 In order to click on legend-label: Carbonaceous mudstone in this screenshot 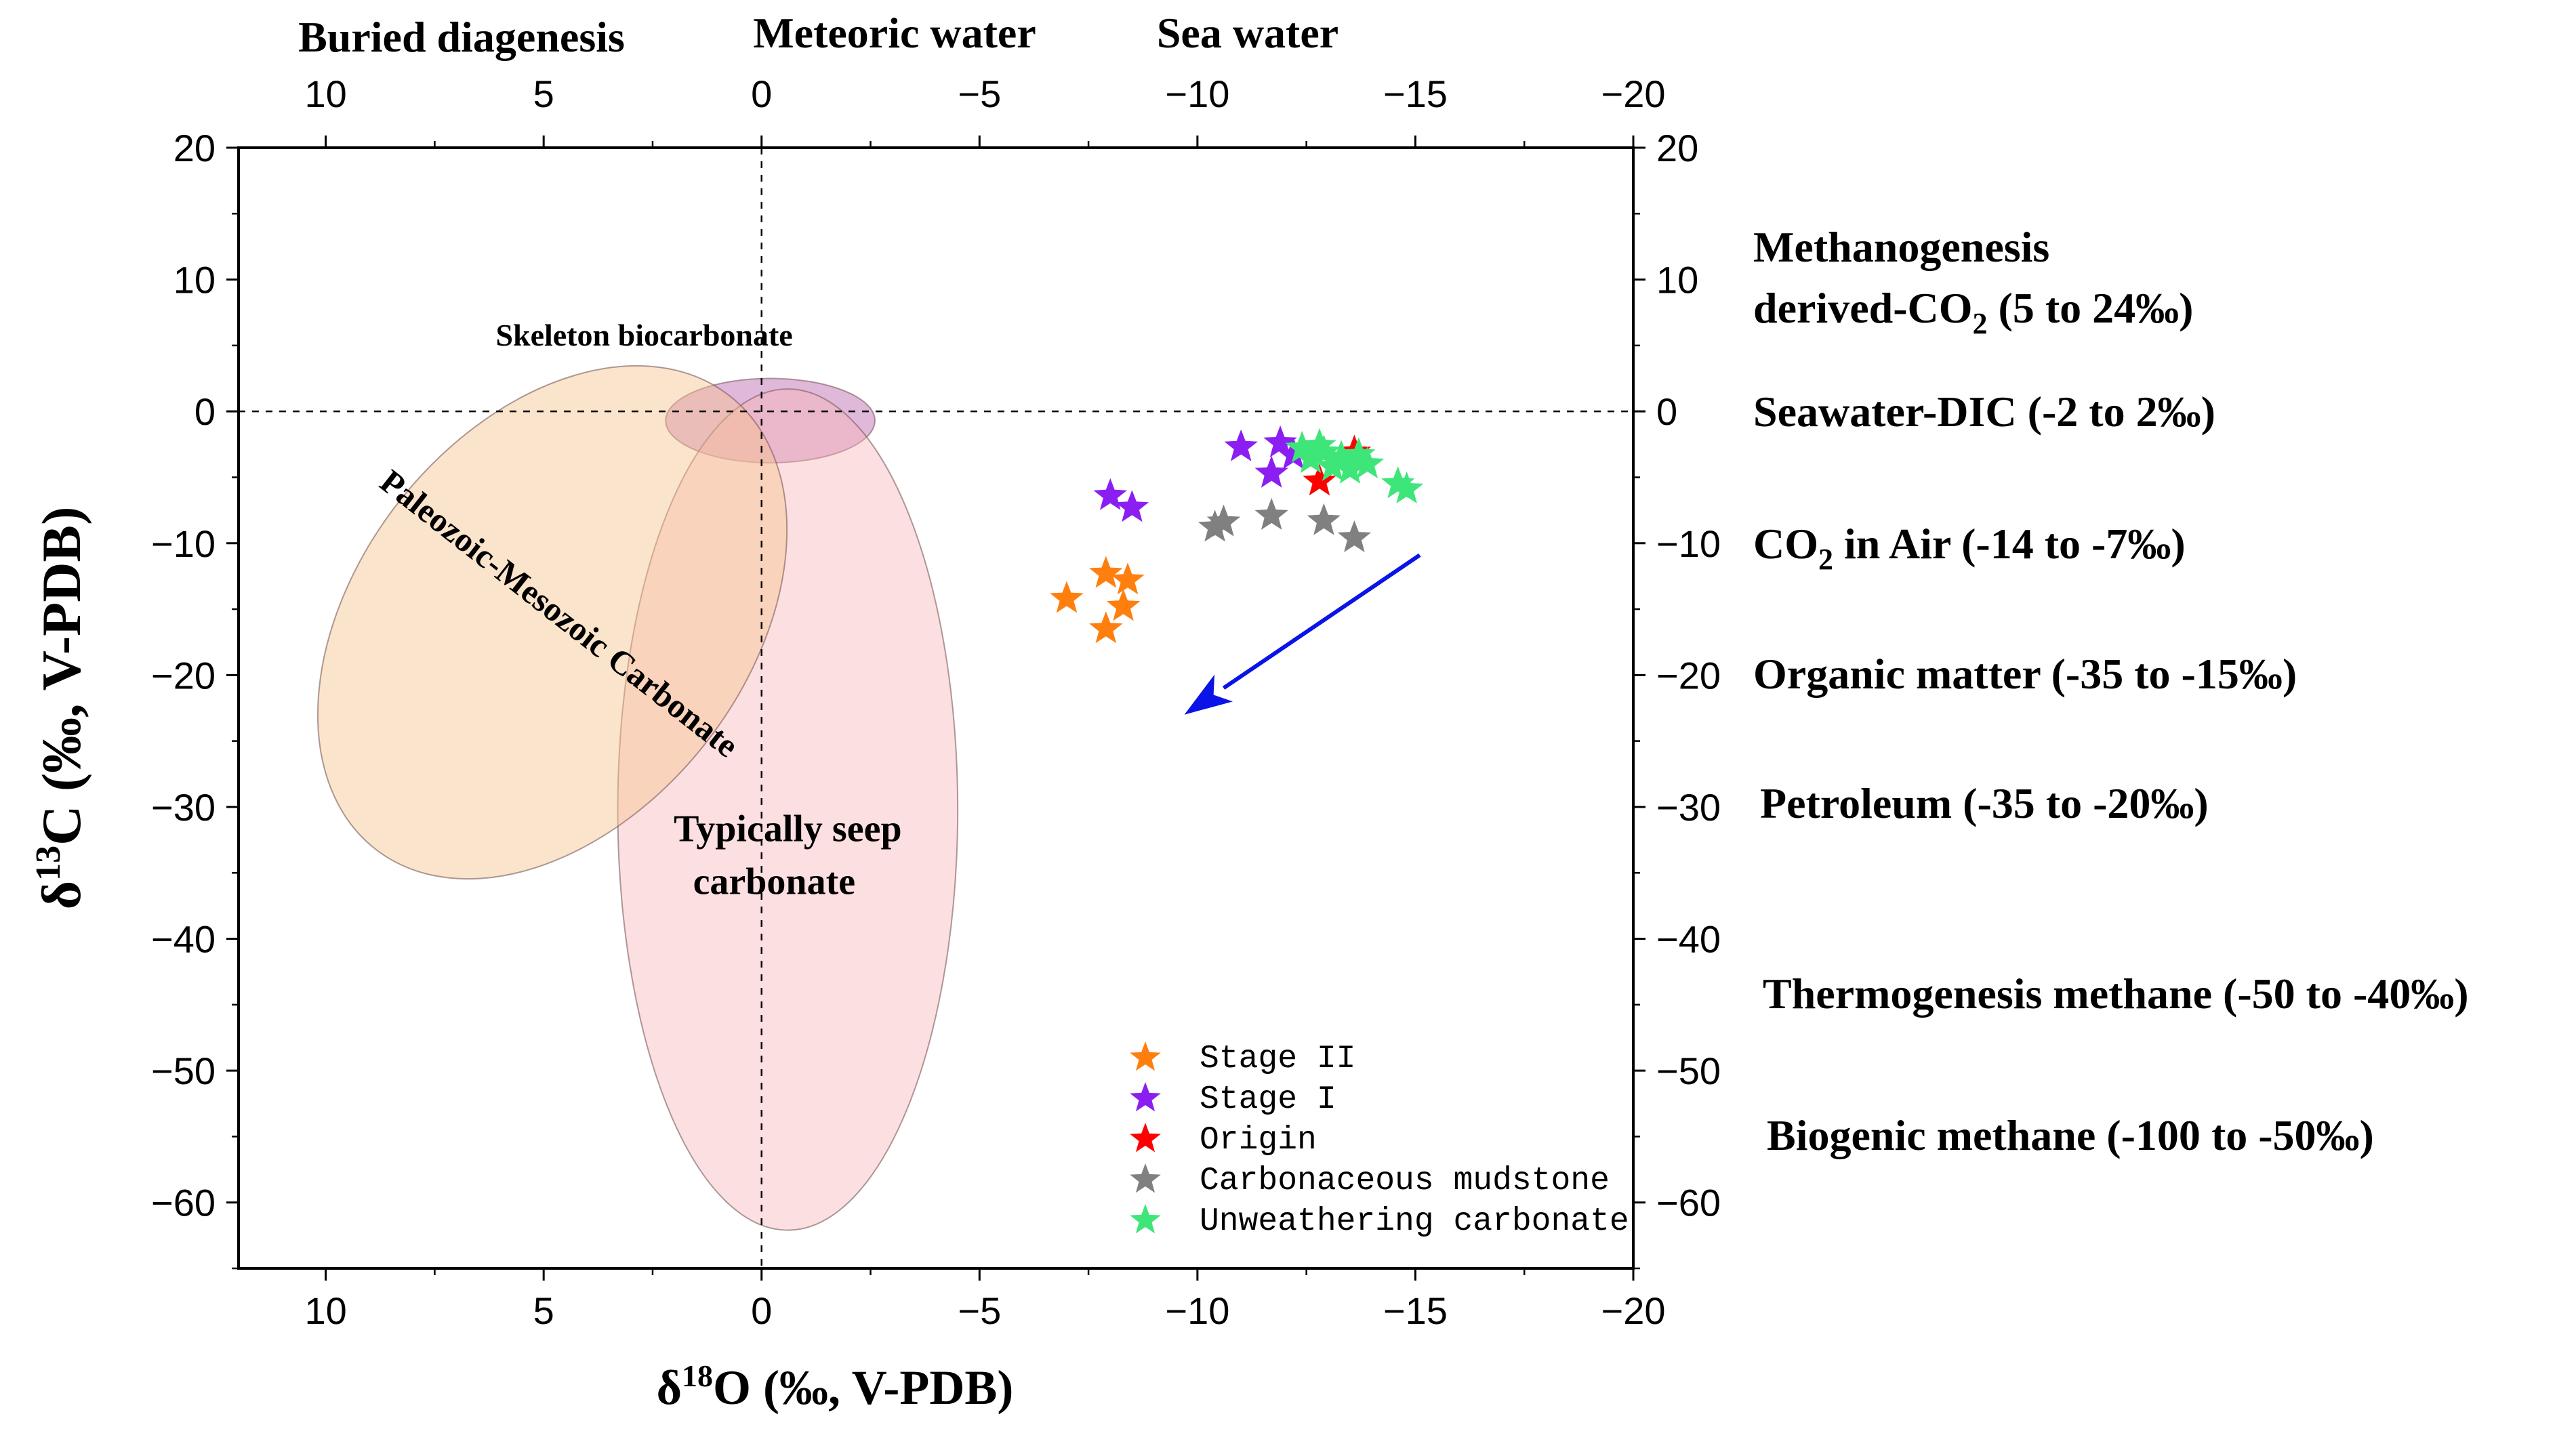, I will do `click(1405, 1181)`.